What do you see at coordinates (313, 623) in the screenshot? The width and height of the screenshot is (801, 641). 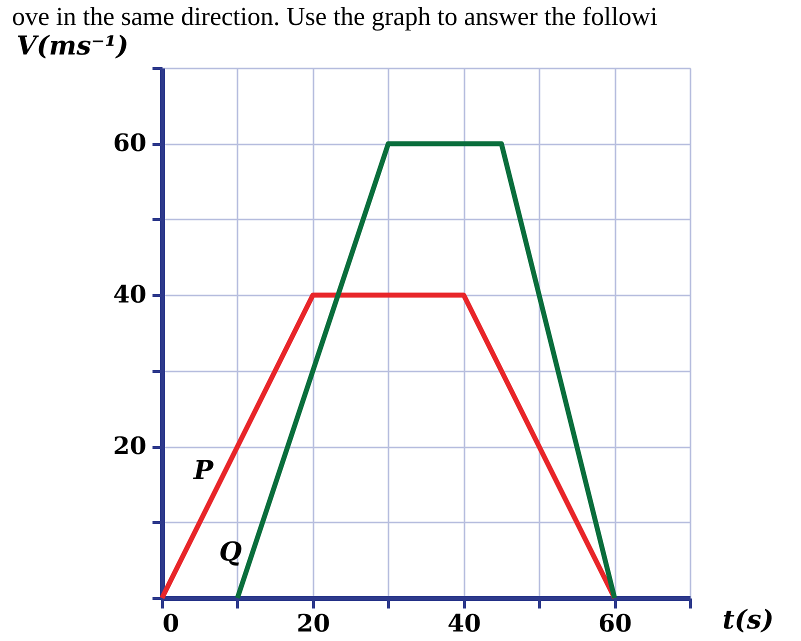 I see `x-tick-label: 20` at bounding box center [313, 623].